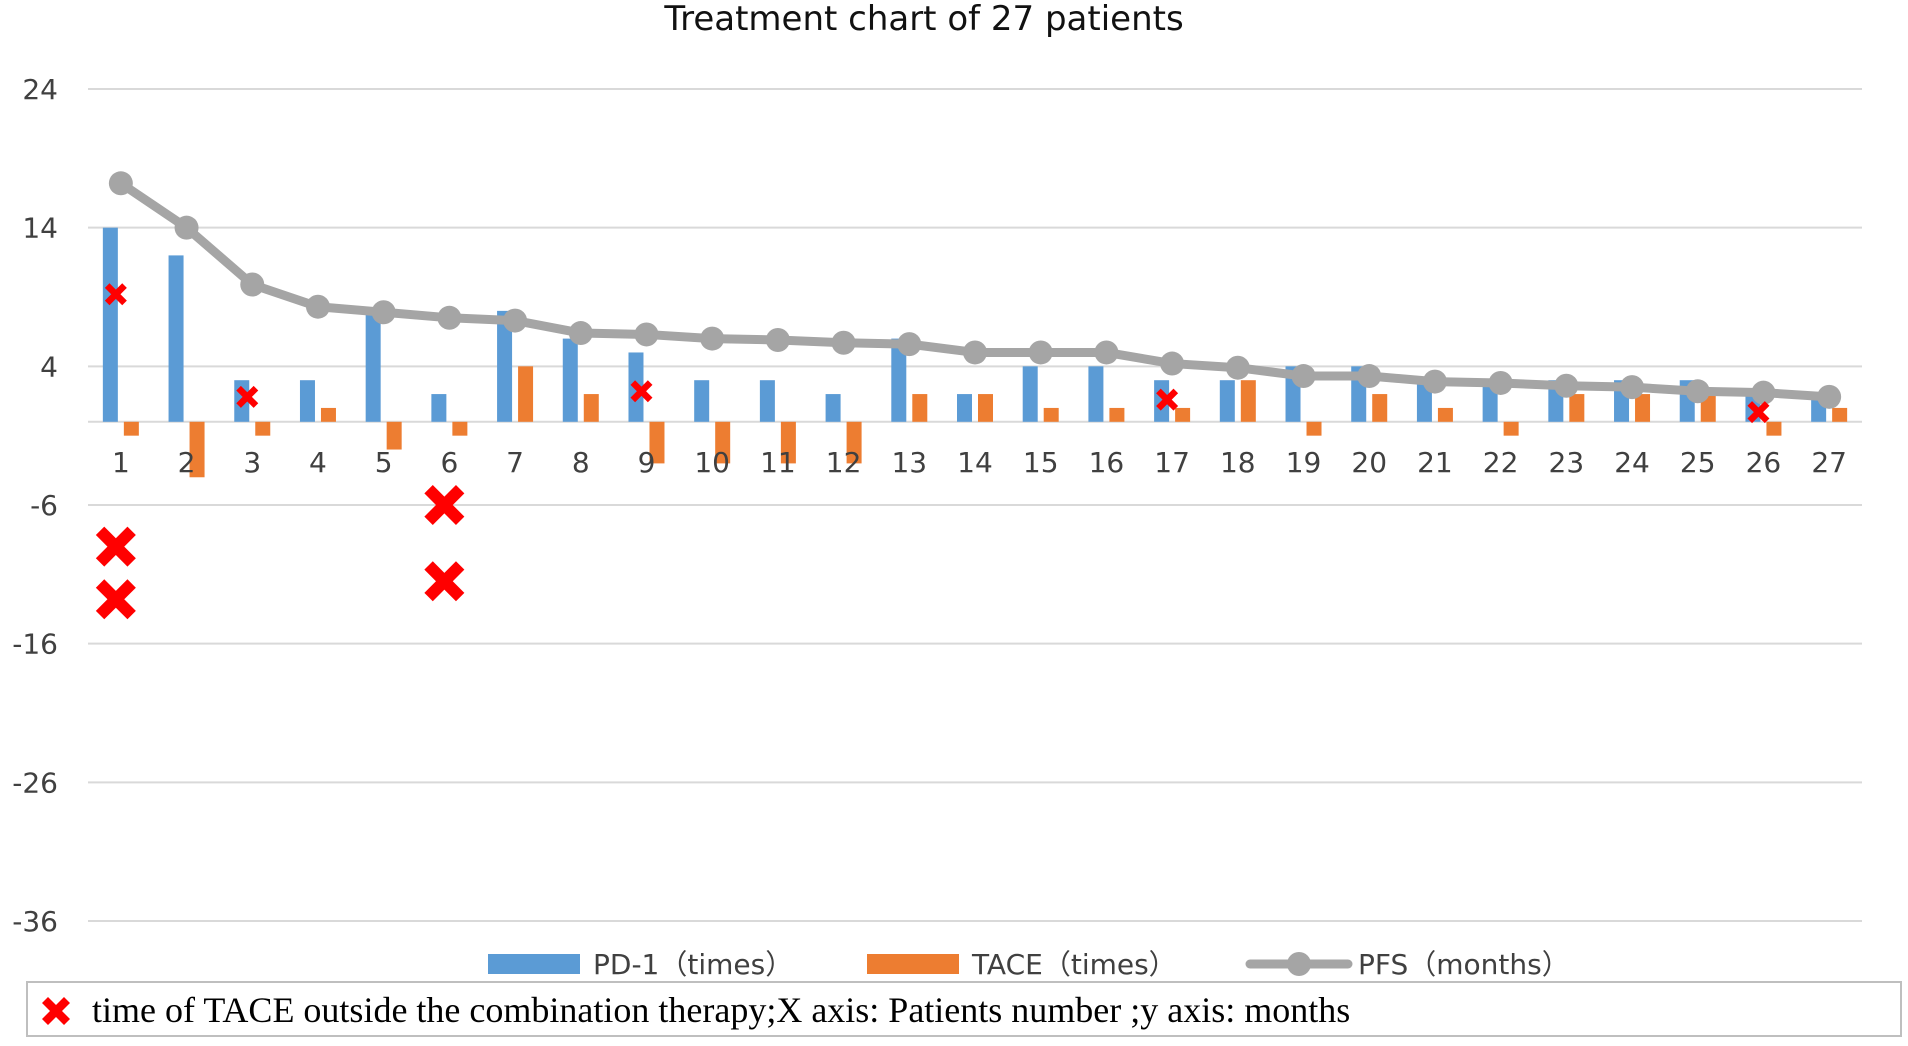  Describe the element at coordinates (647, 462) in the screenshot. I see `x-tick-label: 9` at that location.